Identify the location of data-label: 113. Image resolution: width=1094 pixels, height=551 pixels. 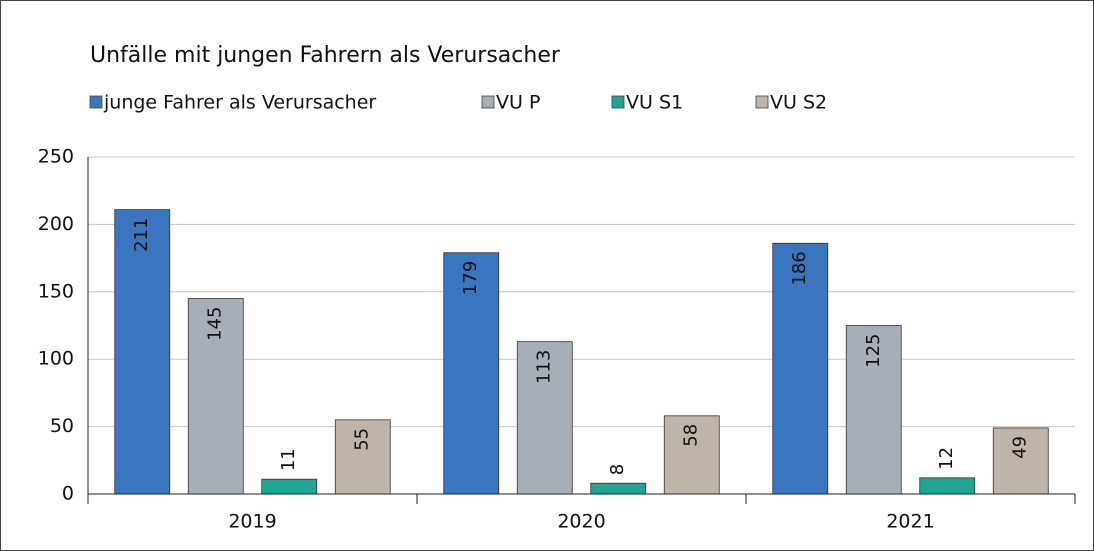
(544, 367).